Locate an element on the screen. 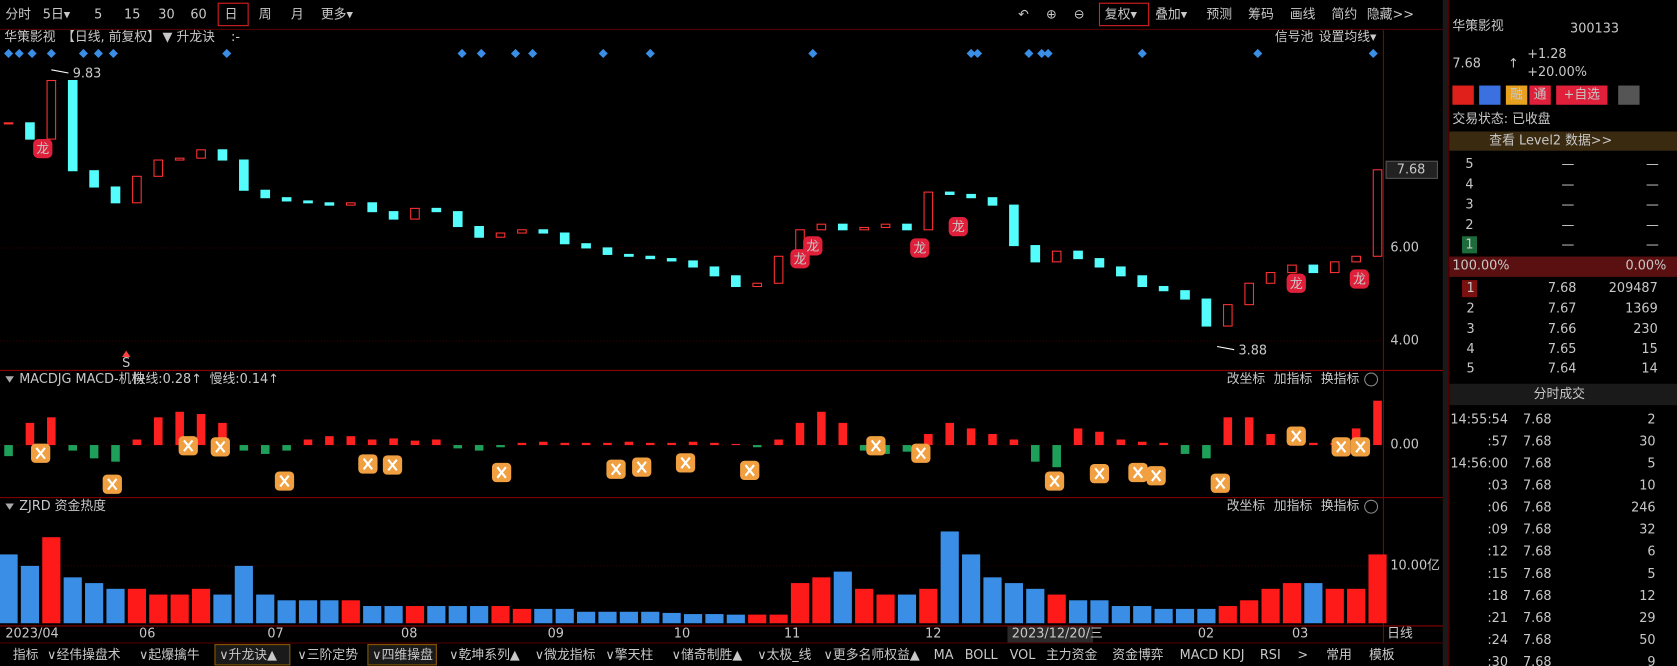  fast-line-value: 快线:0.28↑ is located at coordinates (167, 379).